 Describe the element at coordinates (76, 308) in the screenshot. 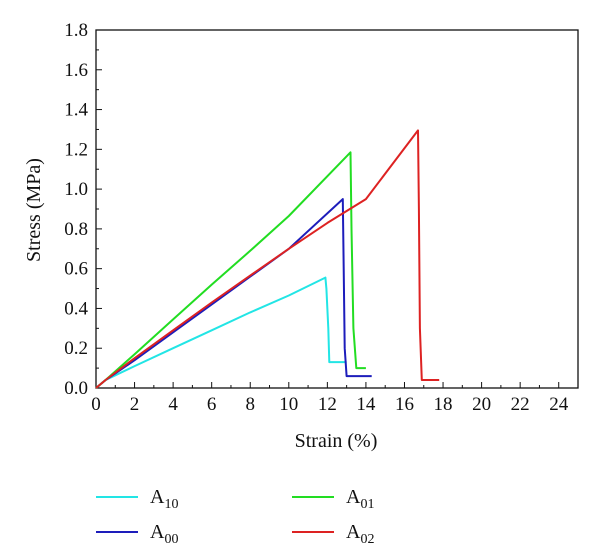

I see `y-tick-label: 0.4` at that location.